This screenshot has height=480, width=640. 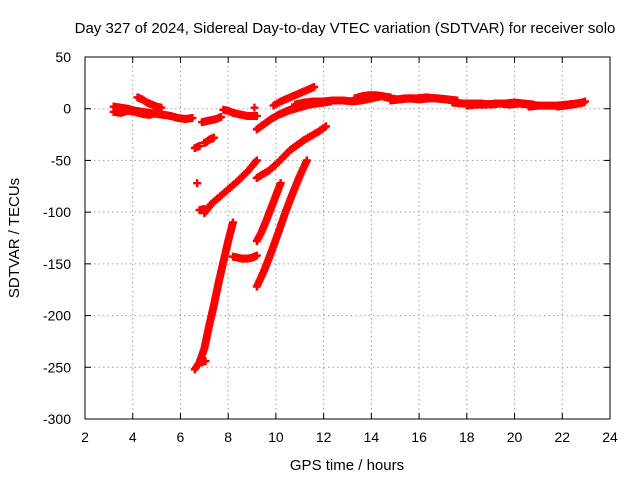 I want to click on x-tick-label: 20, so click(x=515, y=437).